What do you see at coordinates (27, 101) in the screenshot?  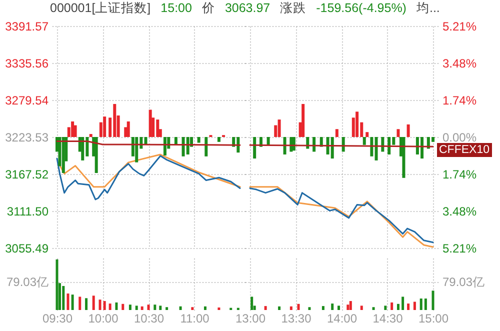 I see `y-tick-label: 3279.54` at bounding box center [27, 101].